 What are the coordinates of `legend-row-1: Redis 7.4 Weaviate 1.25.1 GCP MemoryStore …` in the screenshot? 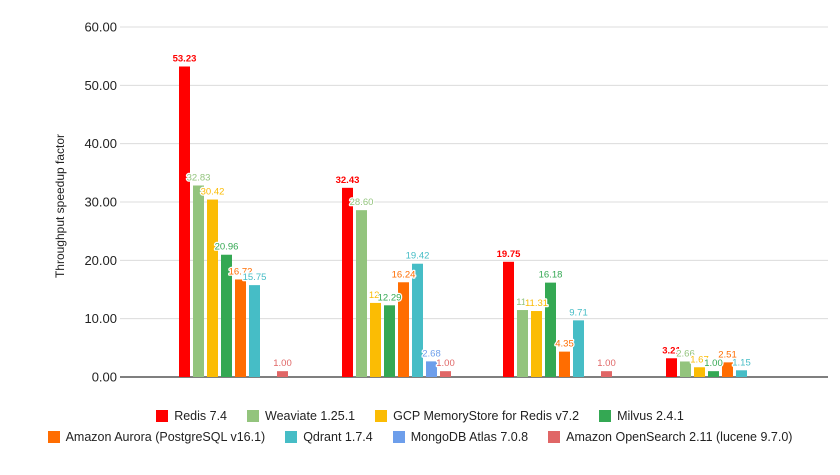 It's located at (420, 416).